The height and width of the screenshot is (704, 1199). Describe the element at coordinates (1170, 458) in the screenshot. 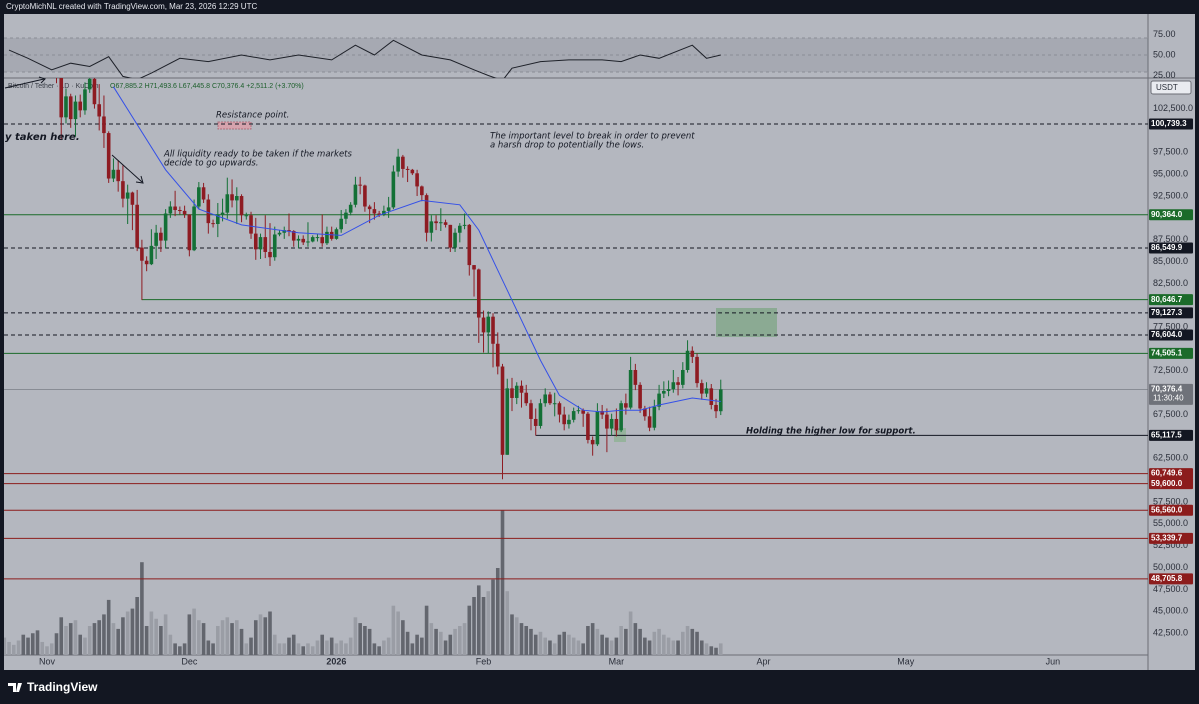

I see `y-tick-label: 62,500.0` at that location.